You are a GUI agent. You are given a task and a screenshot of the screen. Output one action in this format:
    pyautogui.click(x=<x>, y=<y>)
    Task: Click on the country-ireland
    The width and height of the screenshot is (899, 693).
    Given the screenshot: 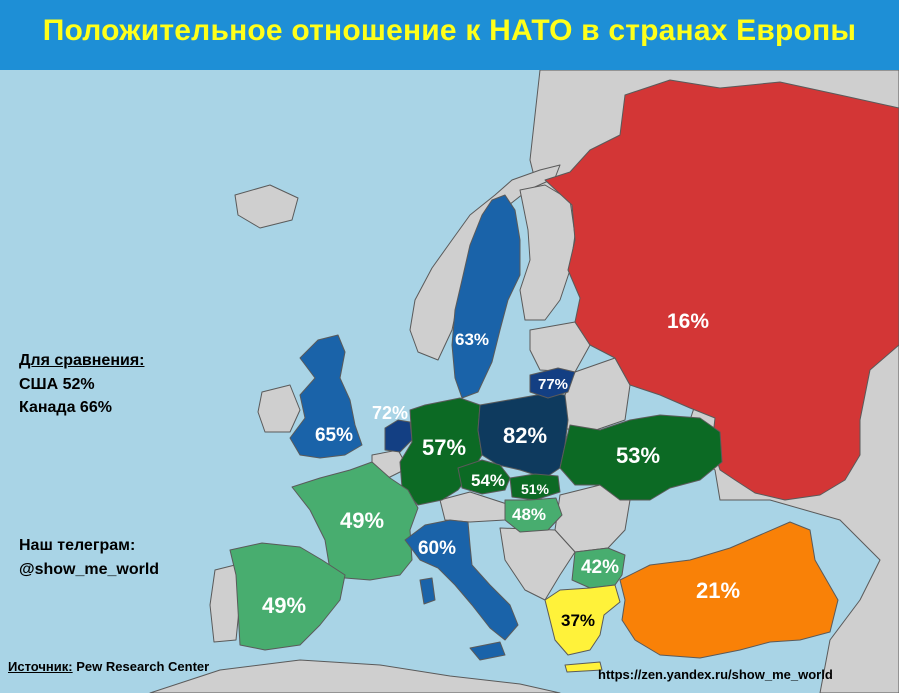 What is the action you would take?
    pyautogui.click(x=279, y=408)
    